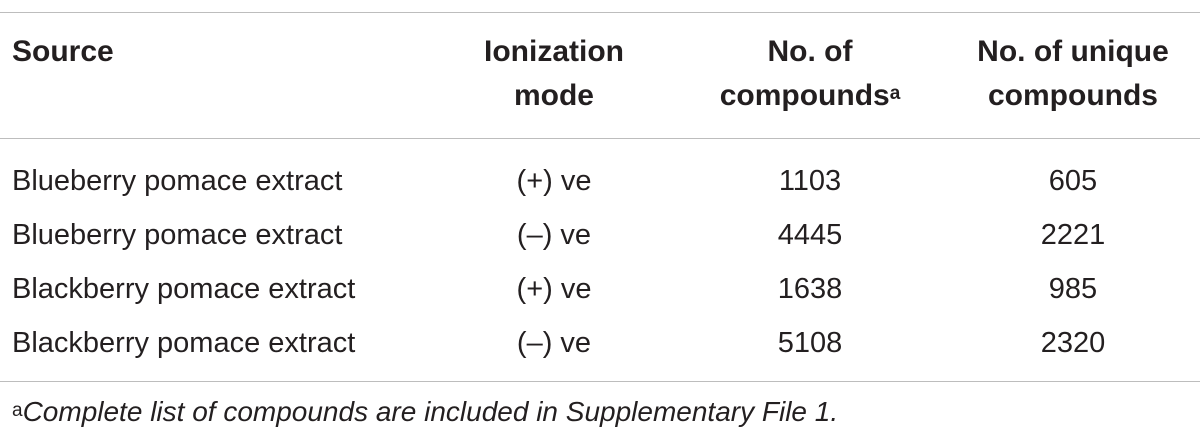 The image size is (1200, 446). Describe the element at coordinates (1073, 343) in the screenshot. I see `cell-no-of-unique-compounds: 2320` at that location.